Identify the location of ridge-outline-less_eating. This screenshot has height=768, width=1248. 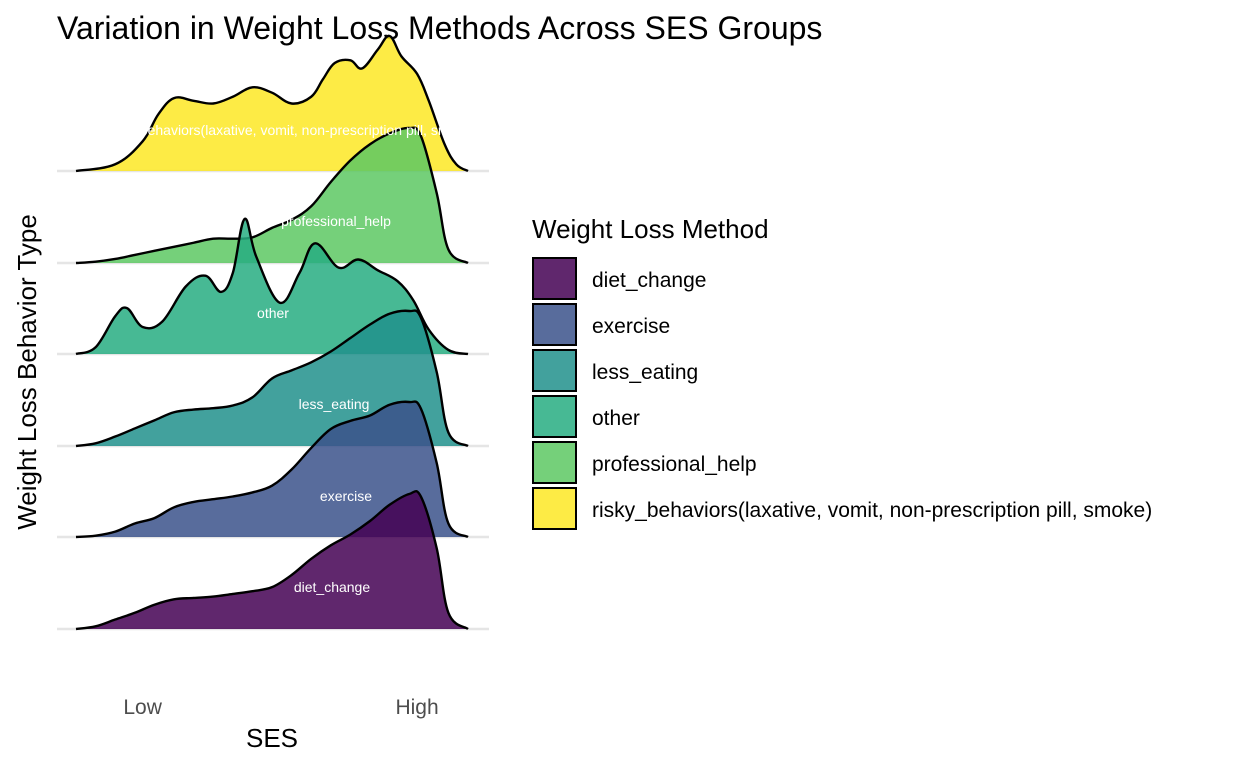
(272, 378).